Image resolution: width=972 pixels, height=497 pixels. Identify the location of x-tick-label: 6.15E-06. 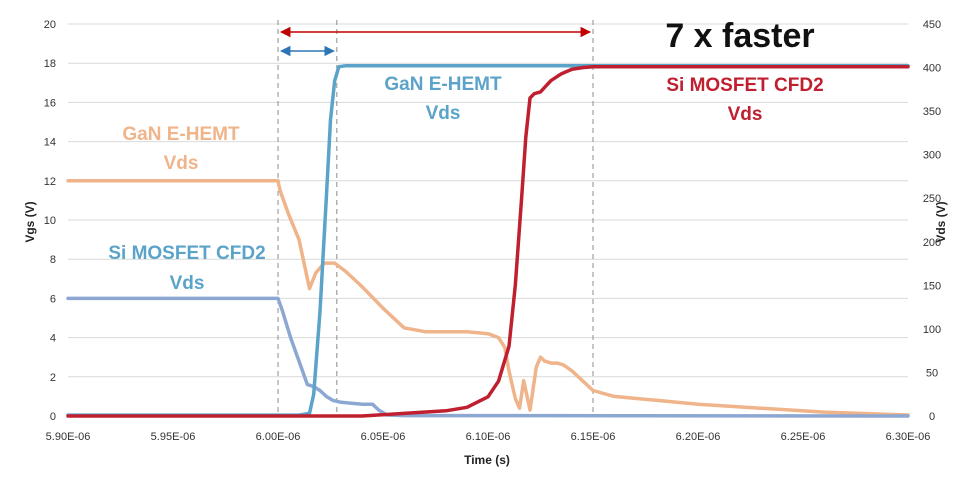
(593, 437).